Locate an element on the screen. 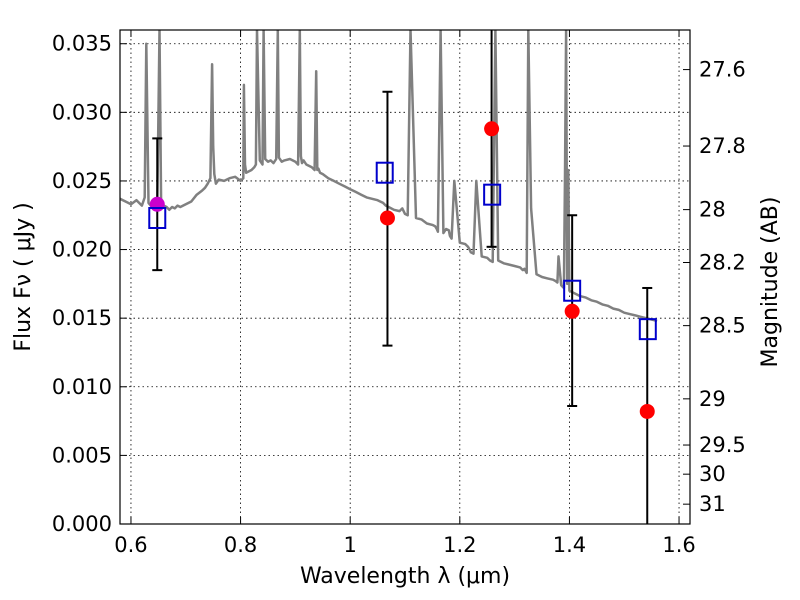 The height and width of the screenshot is (600, 800). mag-tick-label: 28 is located at coordinates (712, 210).